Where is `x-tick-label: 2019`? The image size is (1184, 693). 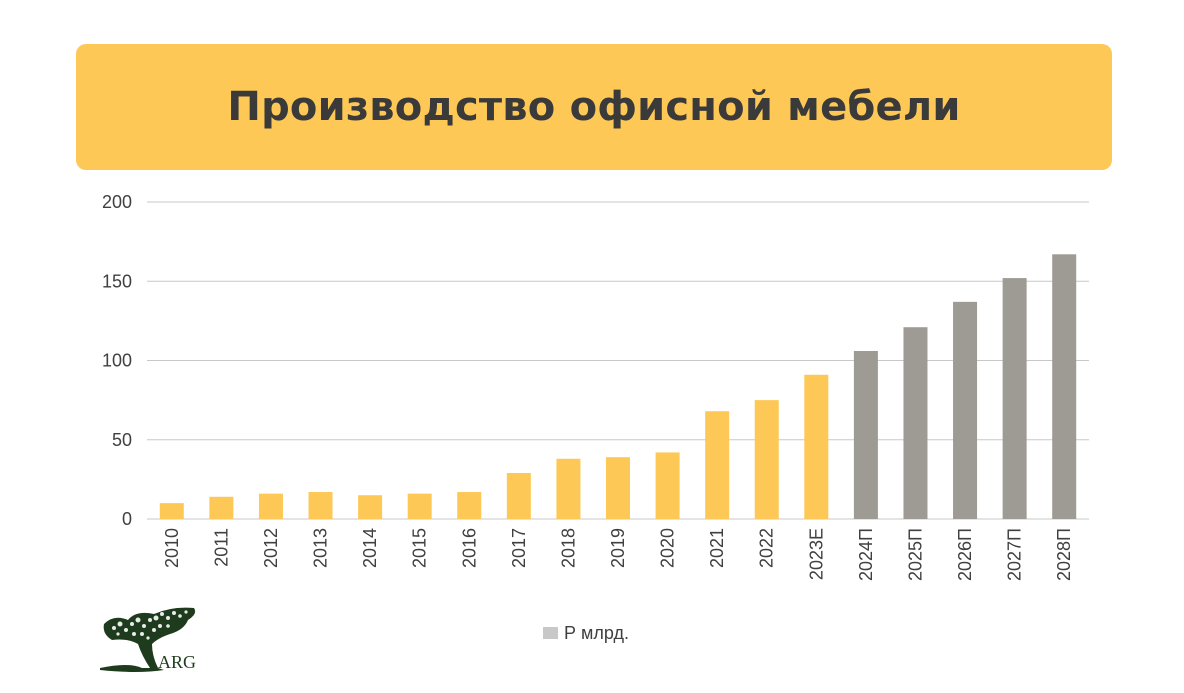 x-tick-label: 2019 is located at coordinates (618, 548).